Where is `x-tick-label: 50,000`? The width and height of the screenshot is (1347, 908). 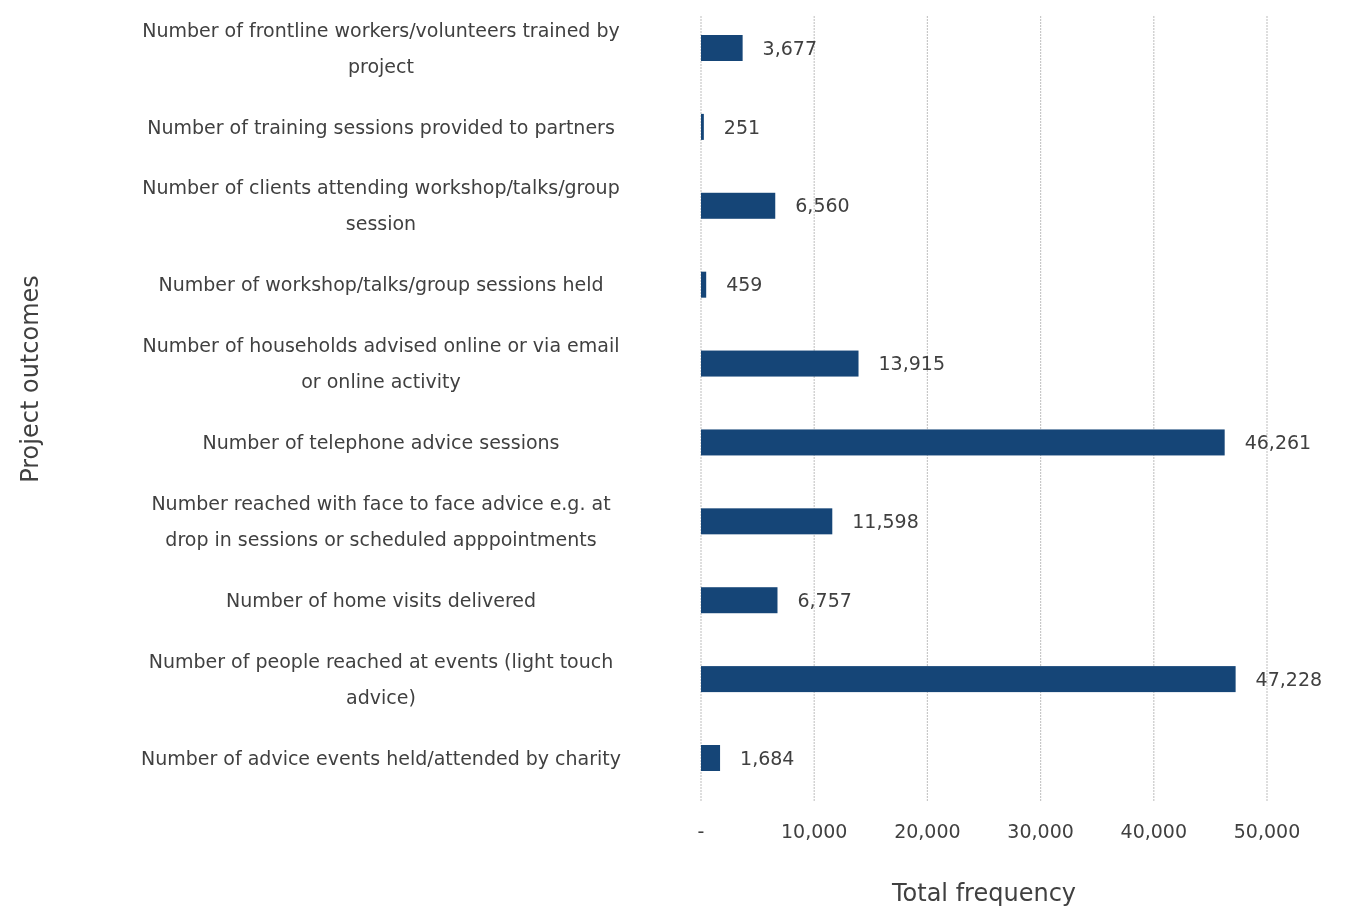 x-tick-label: 50,000 is located at coordinates (1267, 831).